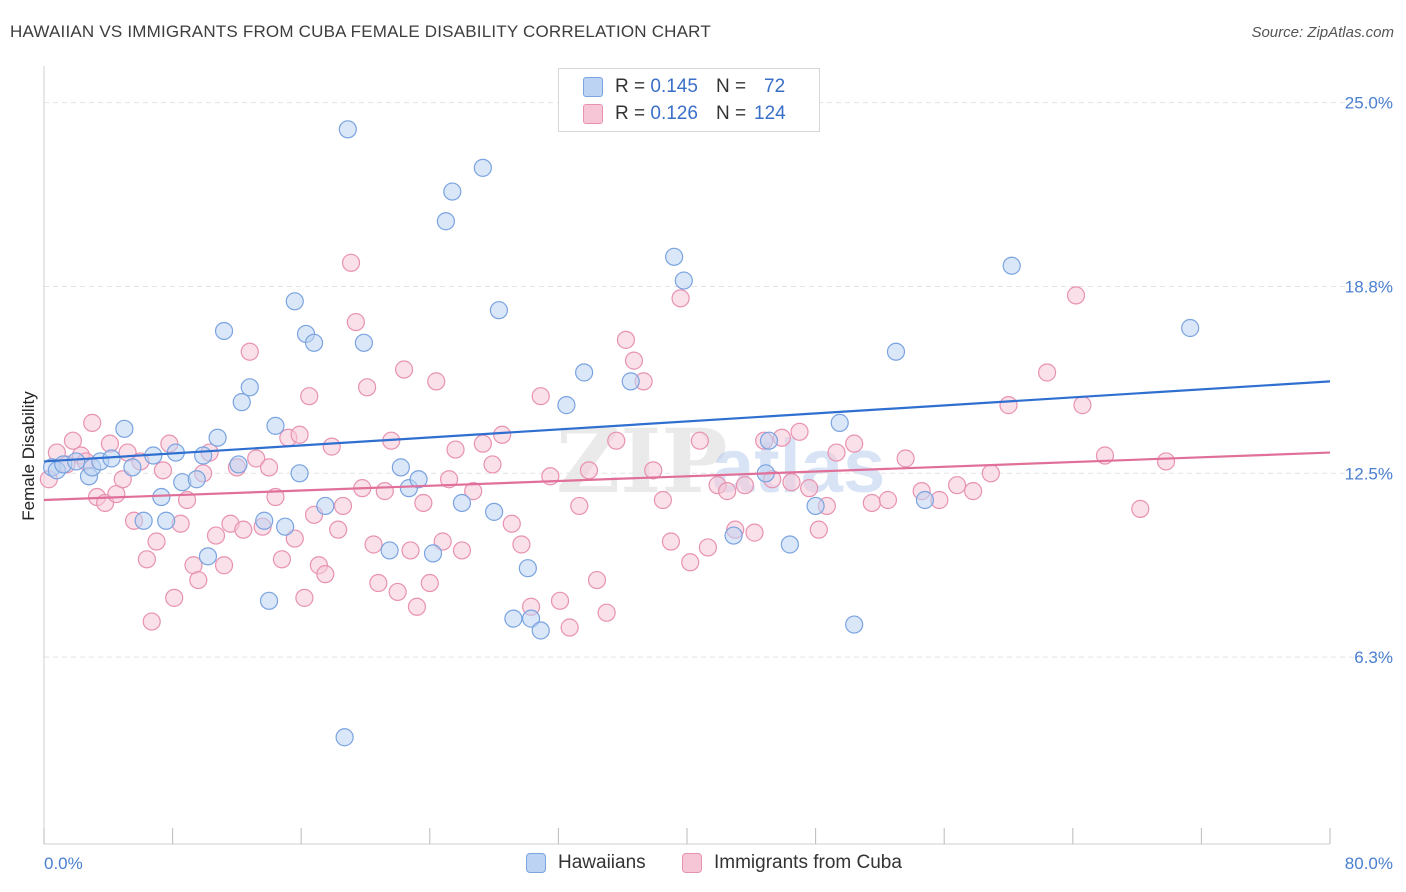 The height and width of the screenshot is (892, 1406). I want to click on hawaiian-trend-line, so click(687, 421).